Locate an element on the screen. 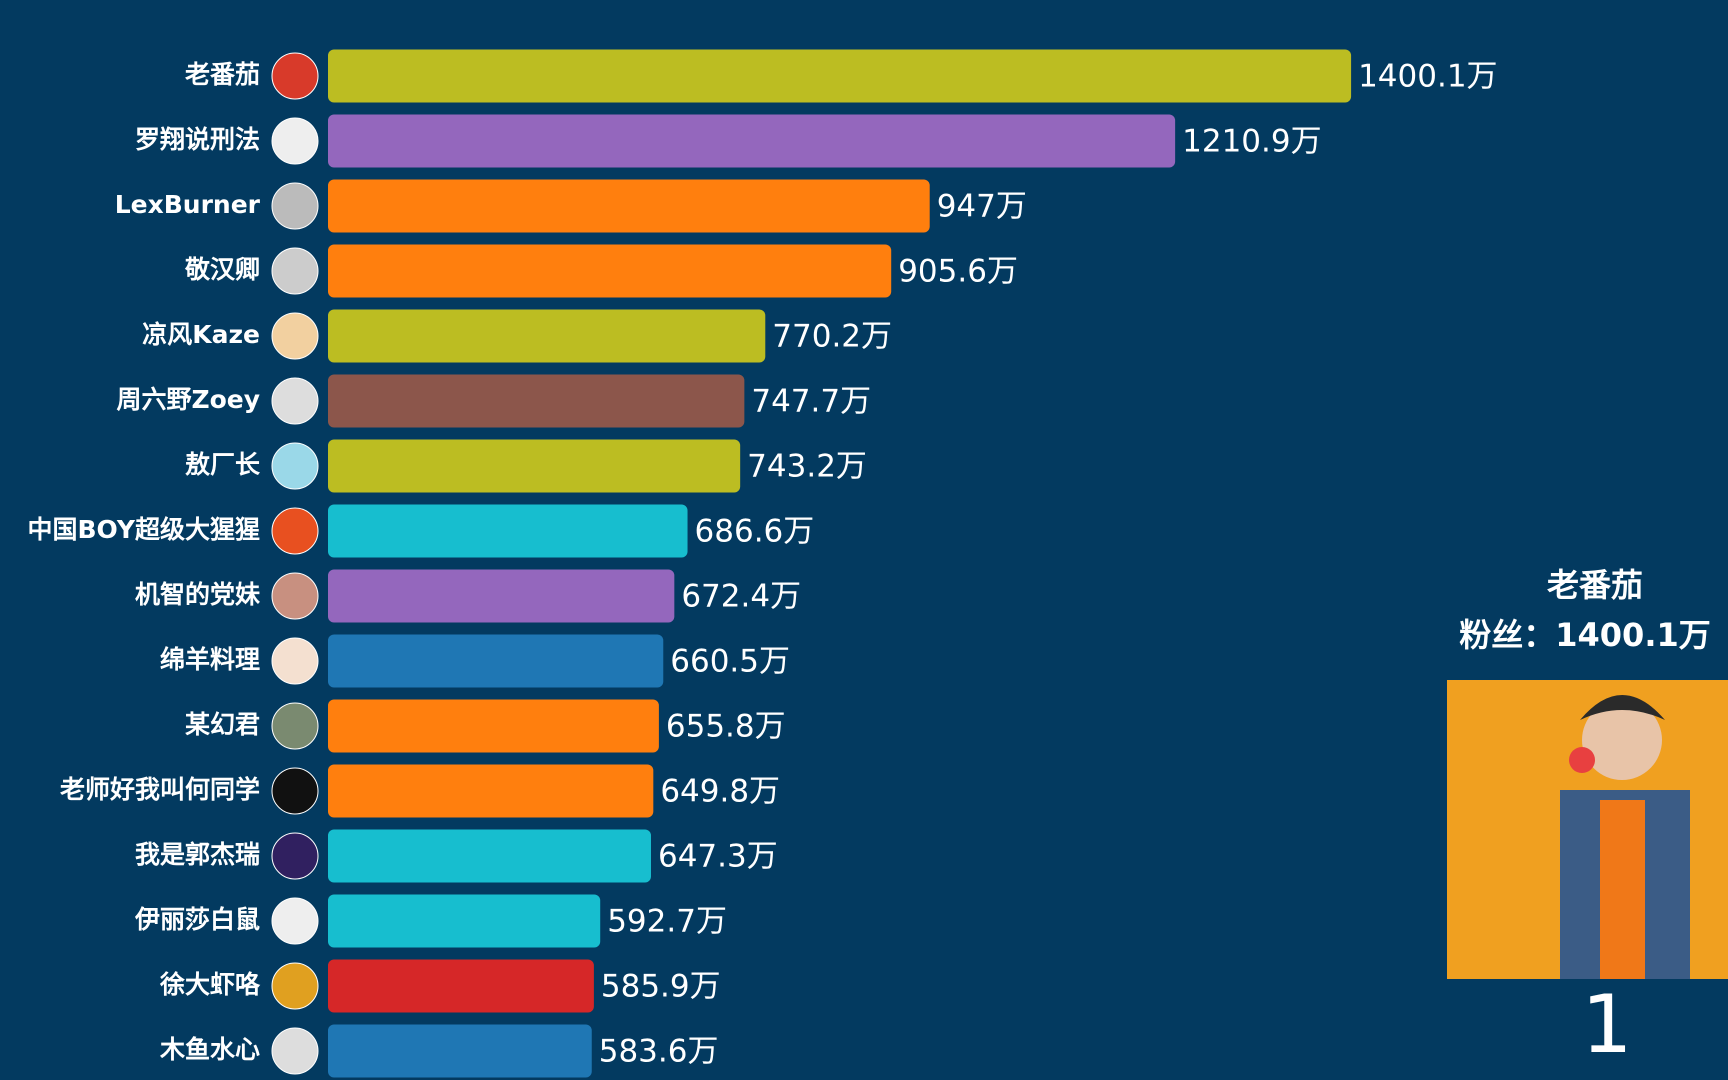  value-label: 585.9万 is located at coordinates (661, 987).